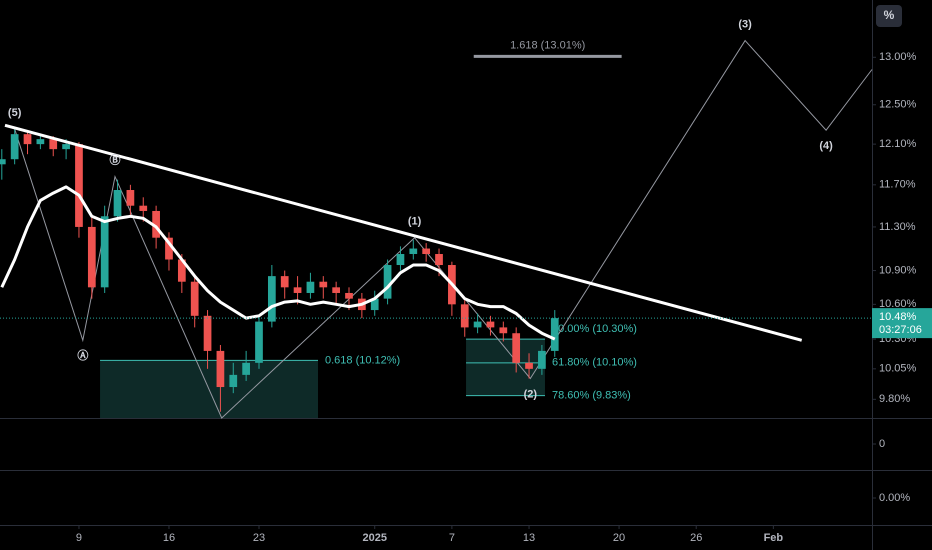 This screenshot has width=932, height=550. What do you see at coordinates (897, 185) in the screenshot?
I see `y-tick-label: 11.70%` at bounding box center [897, 185].